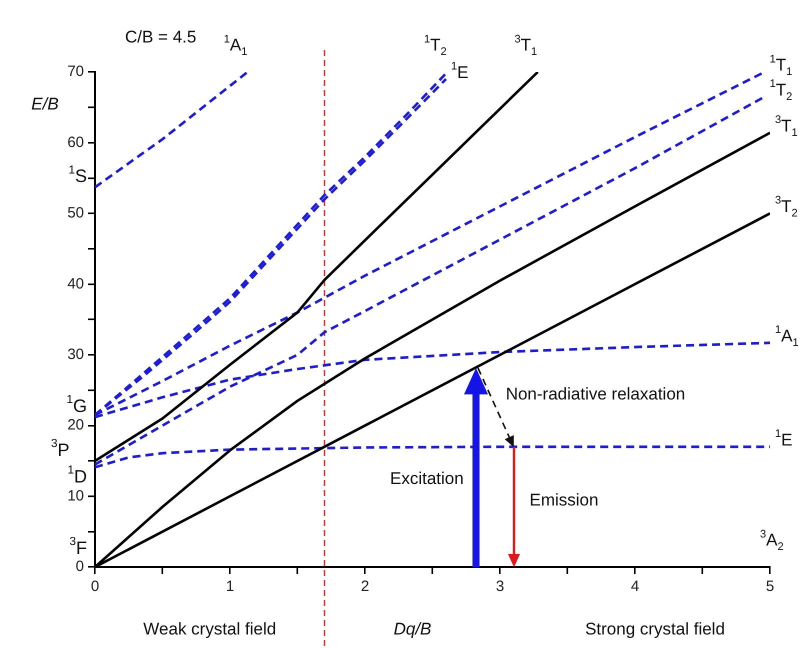 Image resolution: width=811 pixels, height=648 pixels. I want to click on x-tick-label: 2, so click(365, 587).